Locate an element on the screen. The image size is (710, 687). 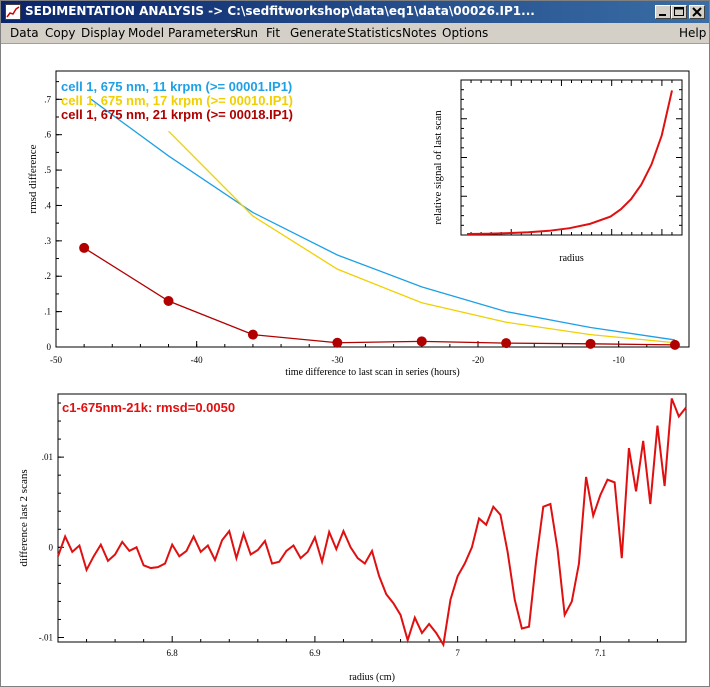
maximize-button is located at coordinates (679, 12).